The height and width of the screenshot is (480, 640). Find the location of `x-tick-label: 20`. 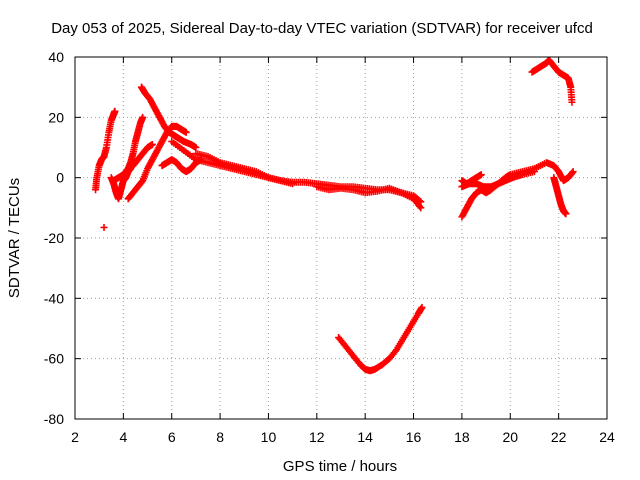

x-tick-label: 20 is located at coordinates (510, 437).